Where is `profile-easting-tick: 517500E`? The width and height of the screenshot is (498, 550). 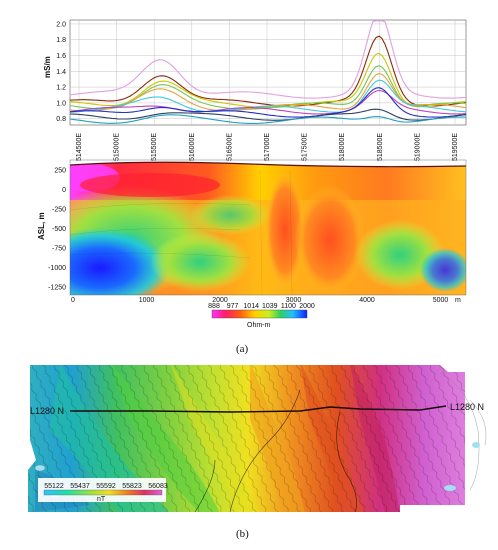 profile-easting-tick: 517500E is located at coordinates (305, 147).